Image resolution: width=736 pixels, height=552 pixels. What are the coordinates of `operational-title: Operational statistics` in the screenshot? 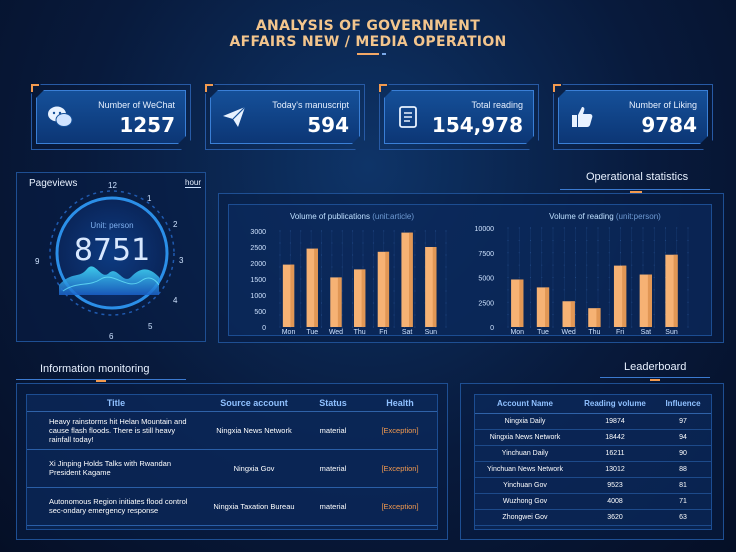 It's located at (637, 177).